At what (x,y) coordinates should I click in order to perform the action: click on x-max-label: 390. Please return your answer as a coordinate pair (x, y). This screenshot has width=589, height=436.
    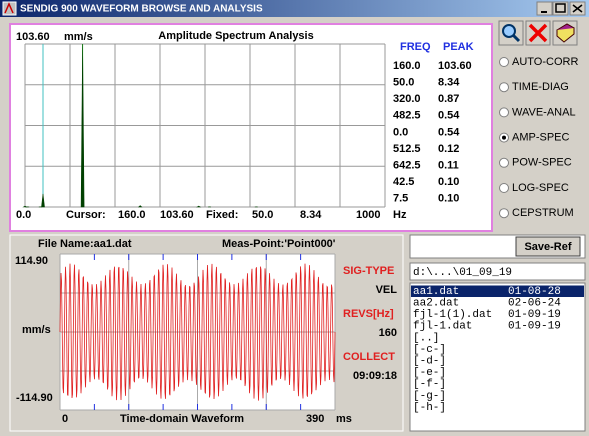
    Looking at the image, I should click on (315, 419).